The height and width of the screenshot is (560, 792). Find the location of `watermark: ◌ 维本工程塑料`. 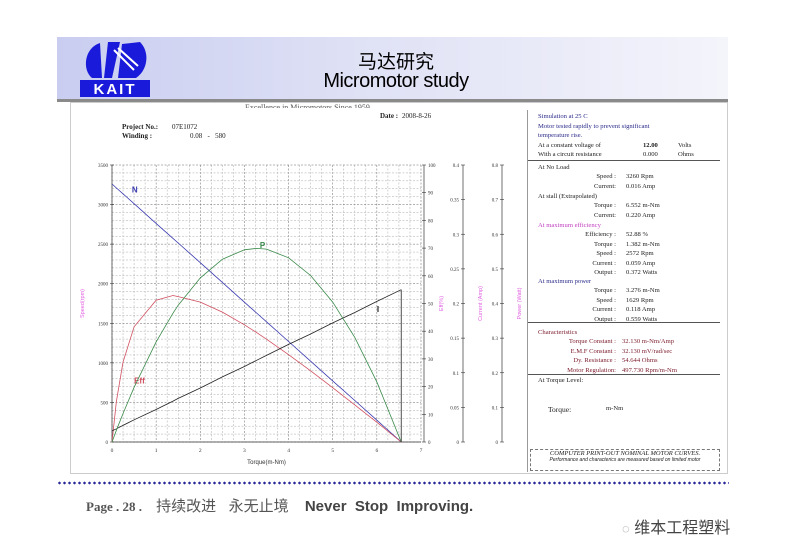

watermark: ◌ 维本工程塑料 is located at coordinates (676, 526).